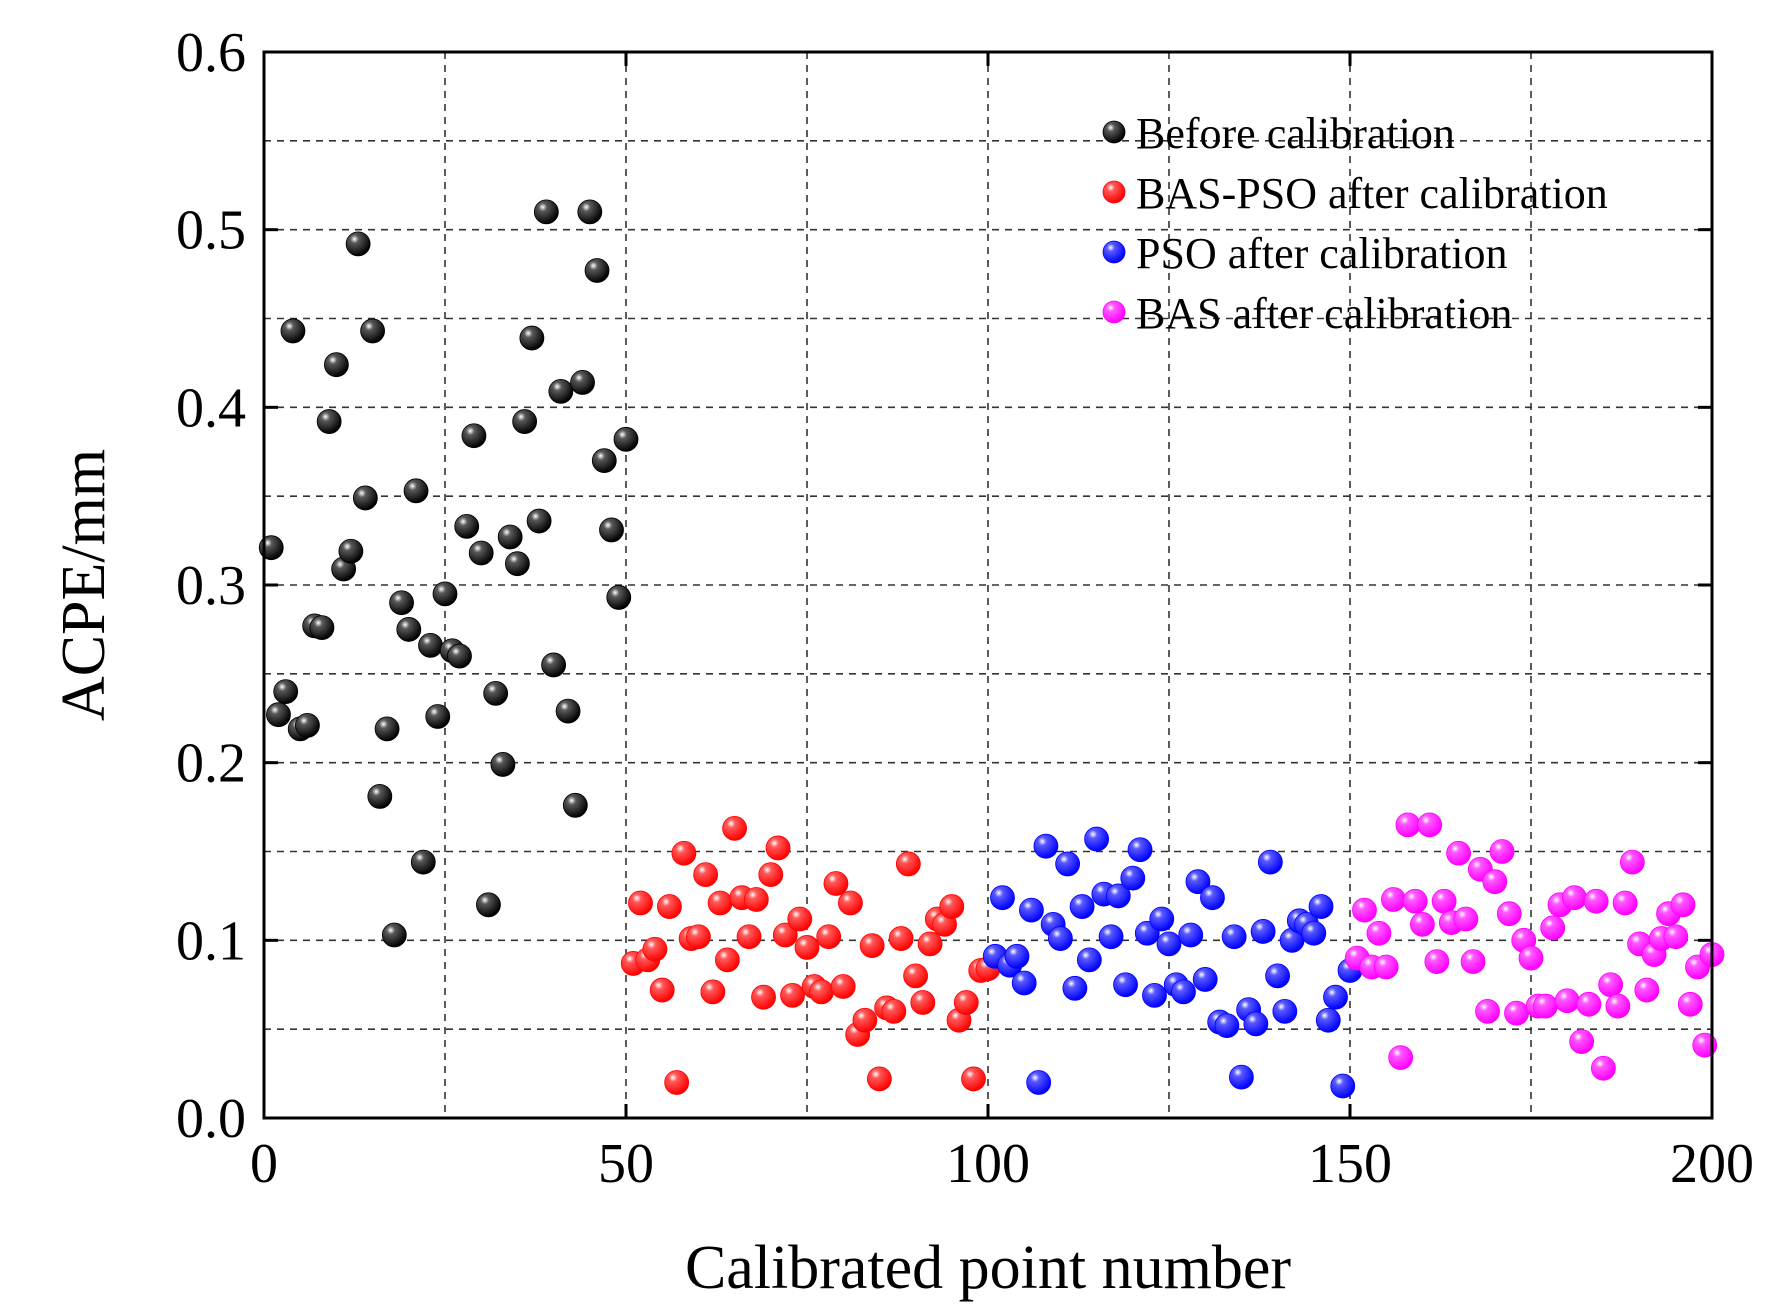  What do you see at coordinates (1295, 133) in the screenshot?
I see `legend-label: Before calibration` at bounding box center [1295, 133].